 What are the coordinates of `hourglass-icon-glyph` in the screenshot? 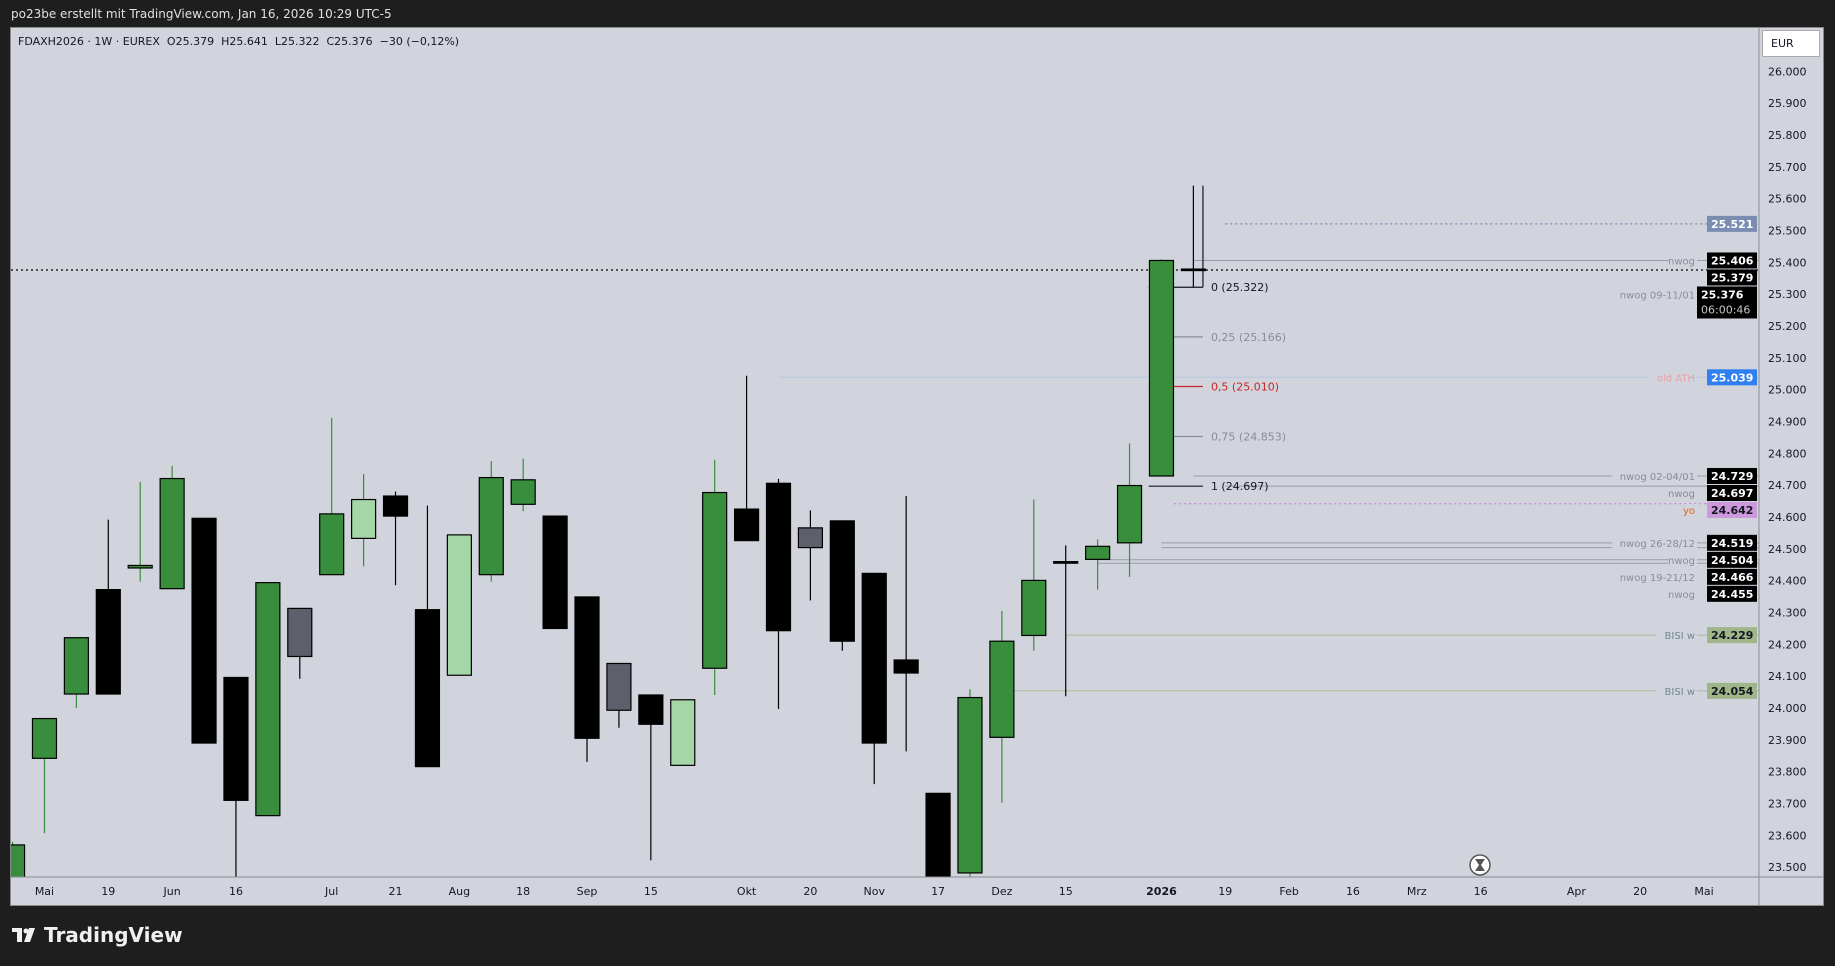 It's located at (1480, 865).